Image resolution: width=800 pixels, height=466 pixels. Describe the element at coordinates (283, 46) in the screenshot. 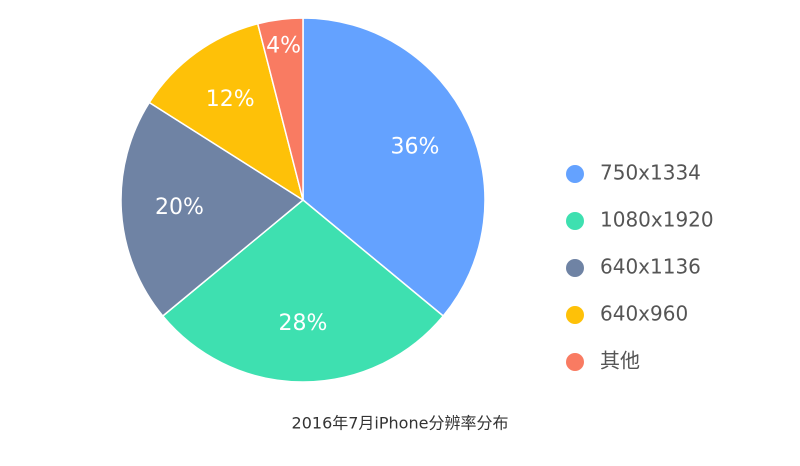

I see `data-label: 4%` at that location.